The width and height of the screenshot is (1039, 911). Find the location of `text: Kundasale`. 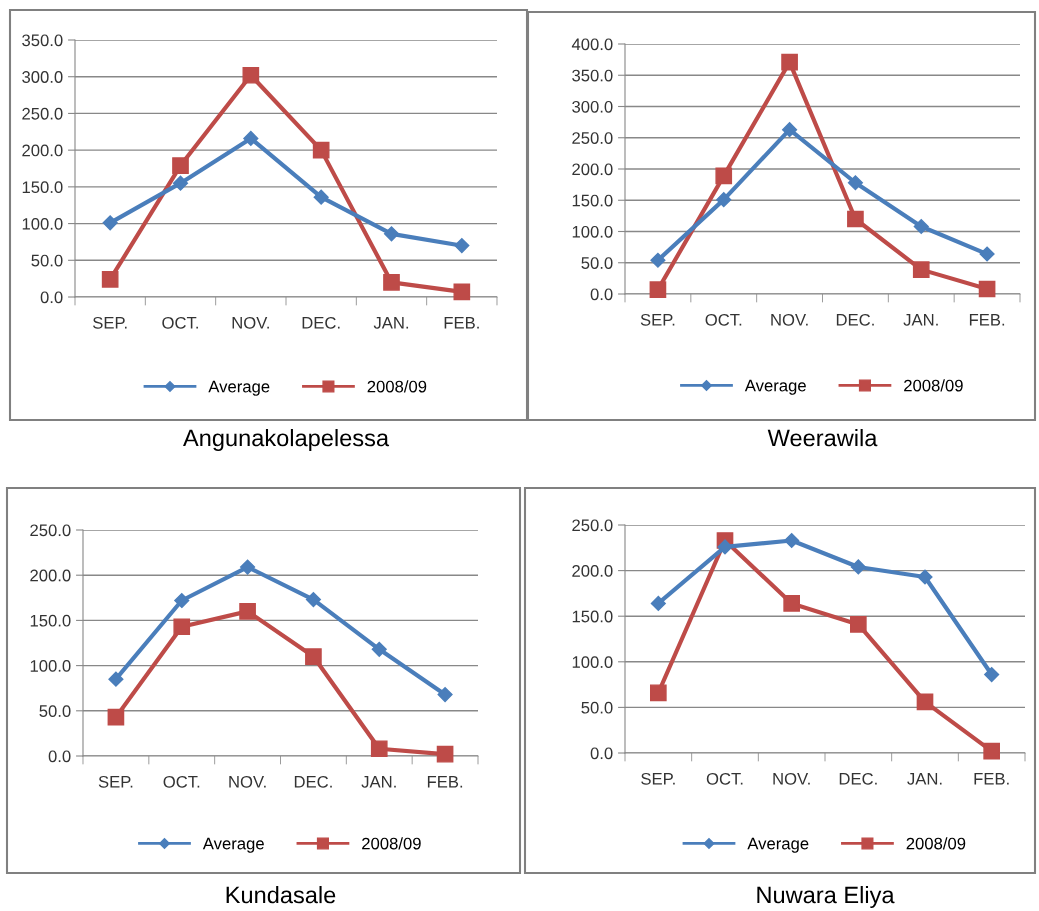

text: Kundasale is located at coordinates (281, 894).